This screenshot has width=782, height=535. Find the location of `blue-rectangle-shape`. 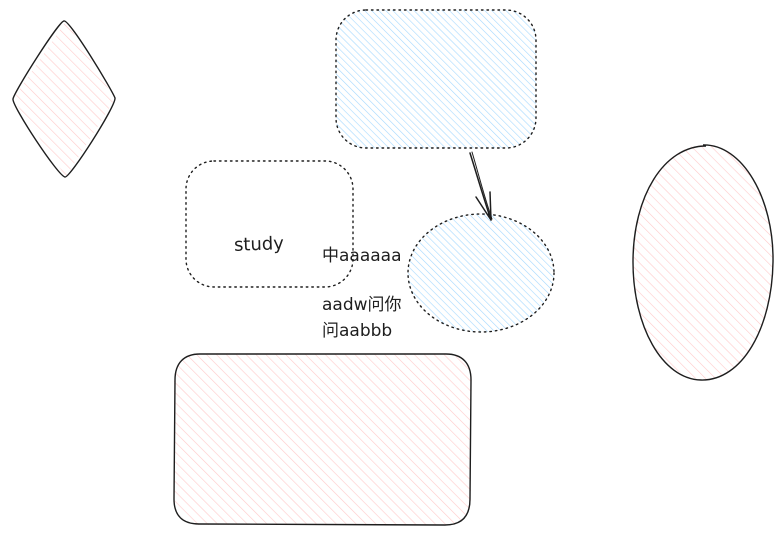

blue-rectangle-shape is located at coordinates (436, 79).